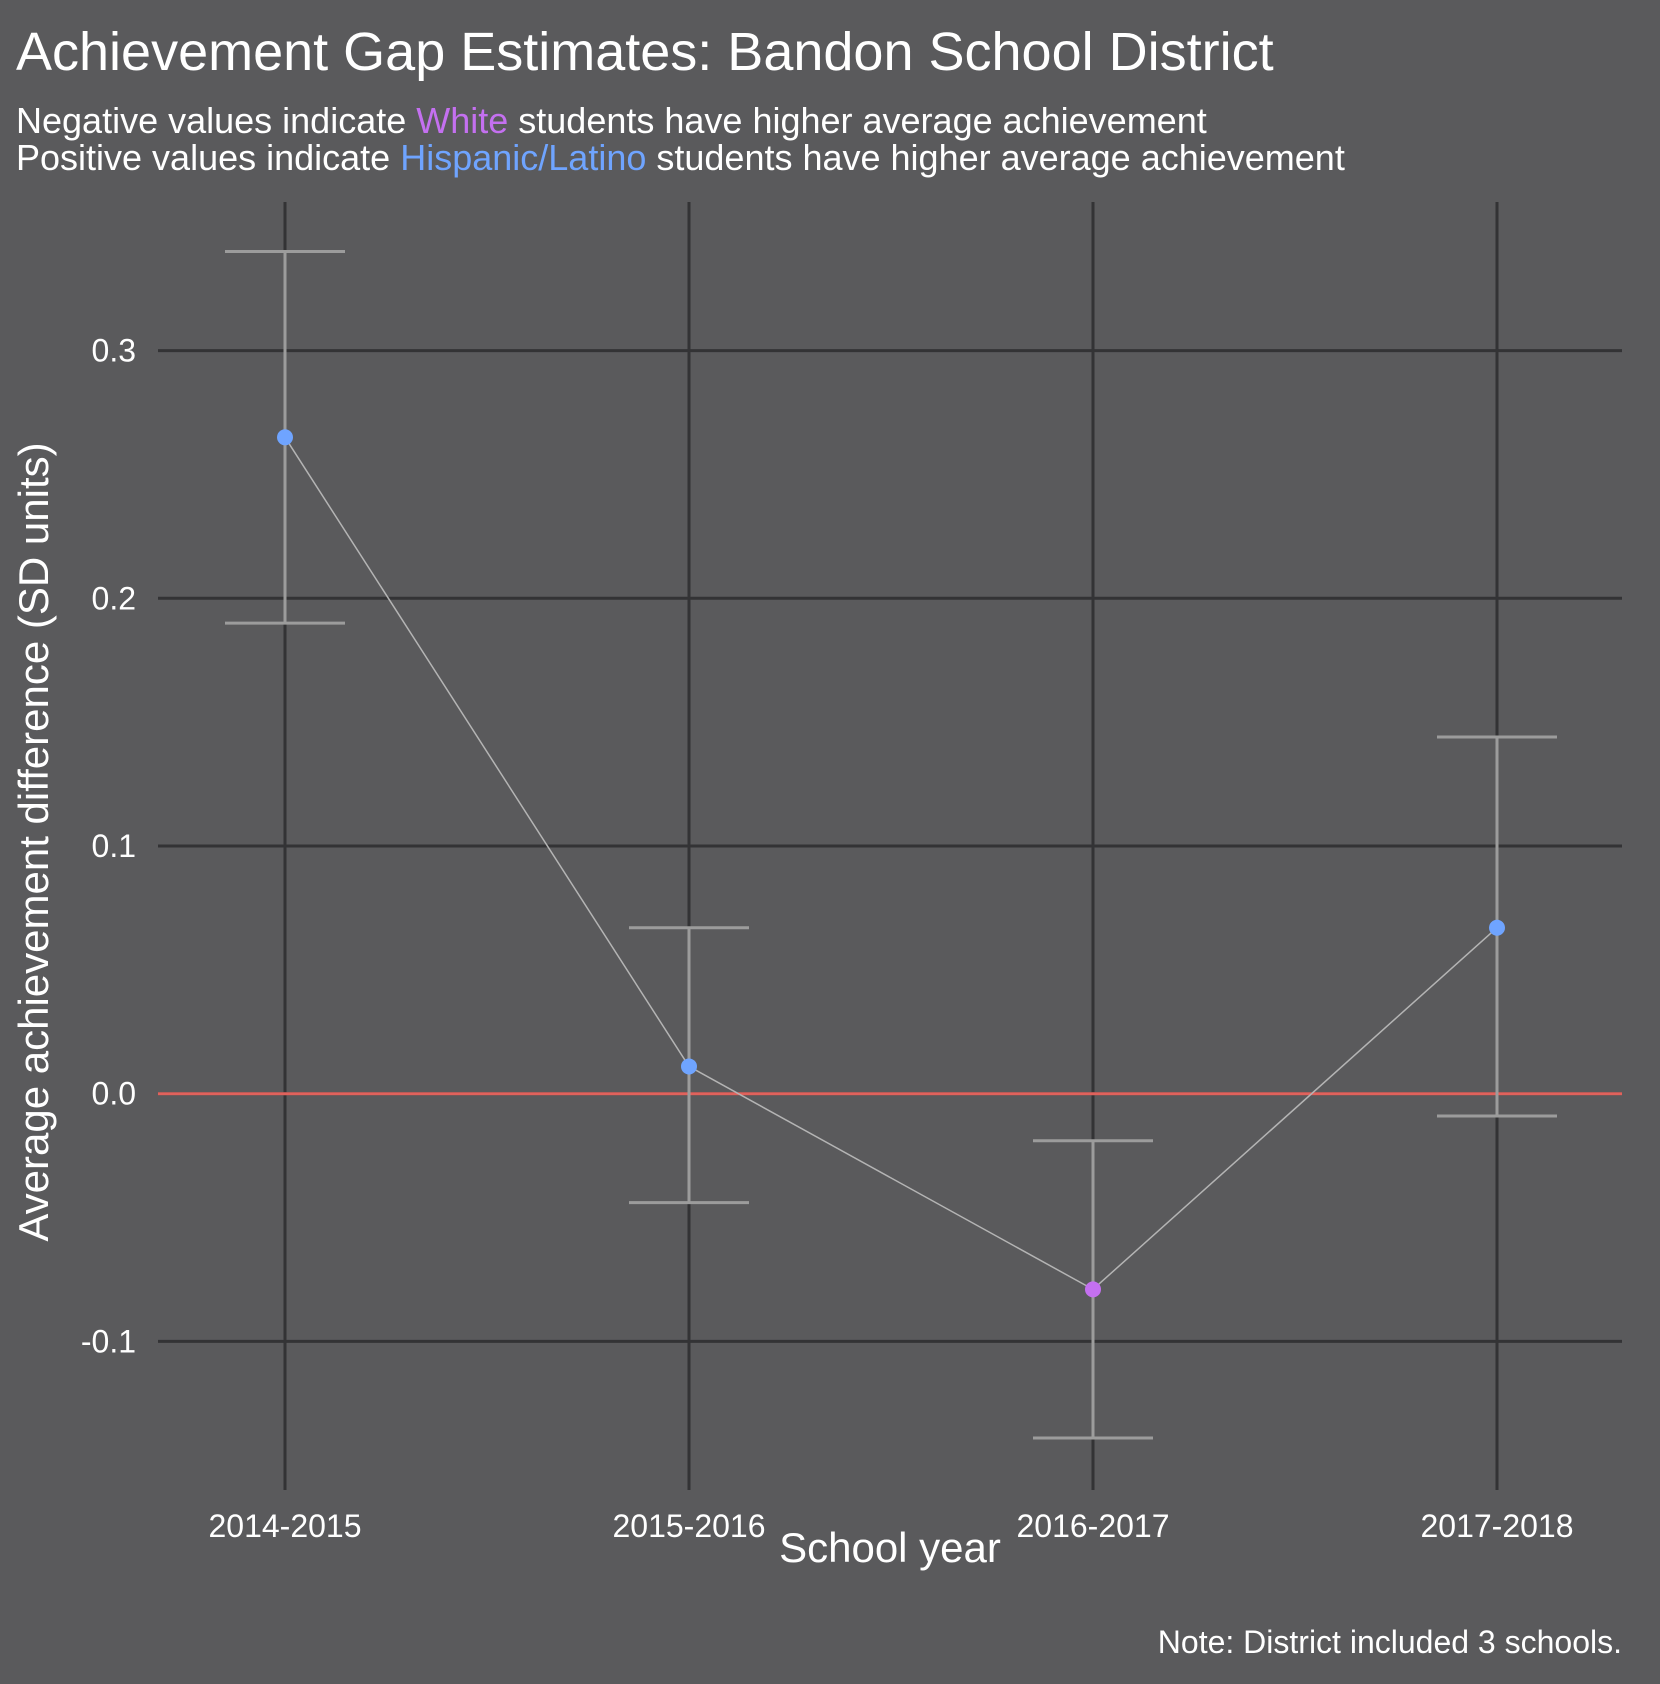 This screenshot has width=1660, height=1684. I want to click on x-axis-title: School year, so click(890, 1547).